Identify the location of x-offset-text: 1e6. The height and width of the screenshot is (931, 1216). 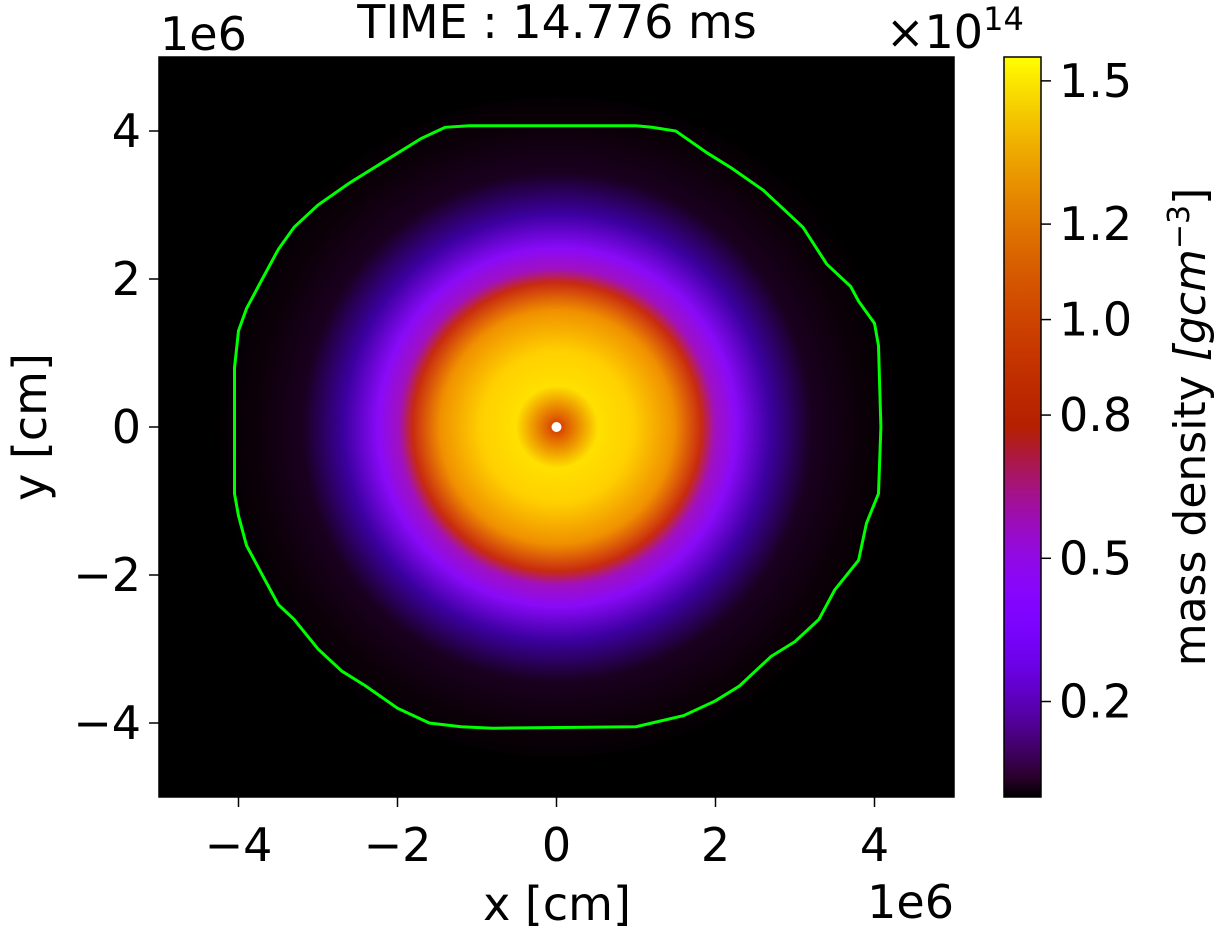
(910, 902).